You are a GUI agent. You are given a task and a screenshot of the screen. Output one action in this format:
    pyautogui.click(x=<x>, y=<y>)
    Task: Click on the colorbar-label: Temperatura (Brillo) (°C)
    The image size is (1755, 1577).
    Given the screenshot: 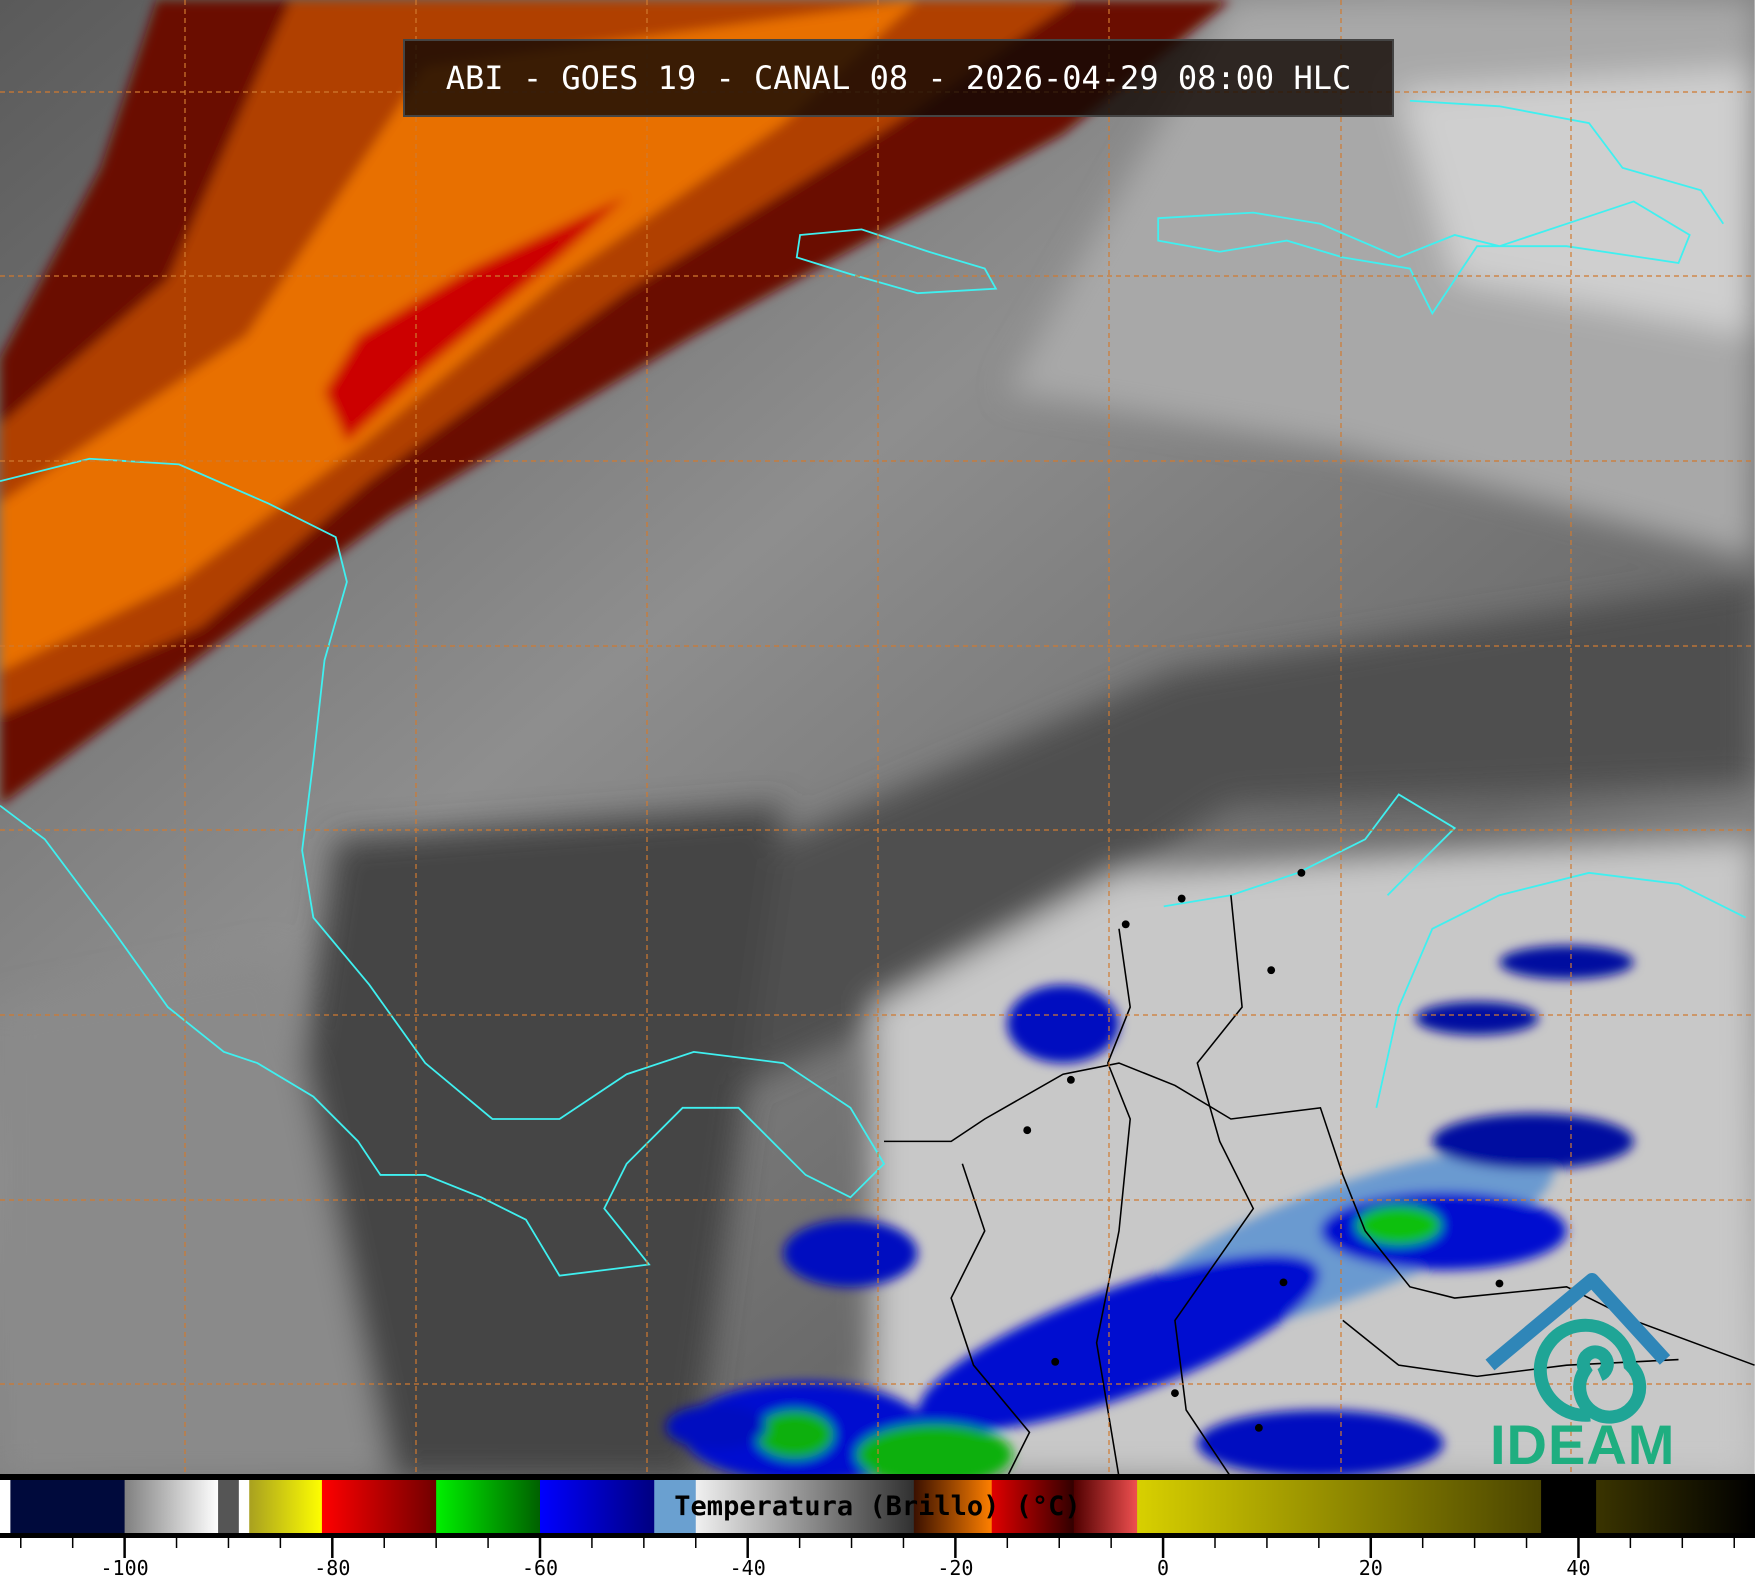 What is the action you would take?
    pyautogui.click(x=877, y=1506)
    